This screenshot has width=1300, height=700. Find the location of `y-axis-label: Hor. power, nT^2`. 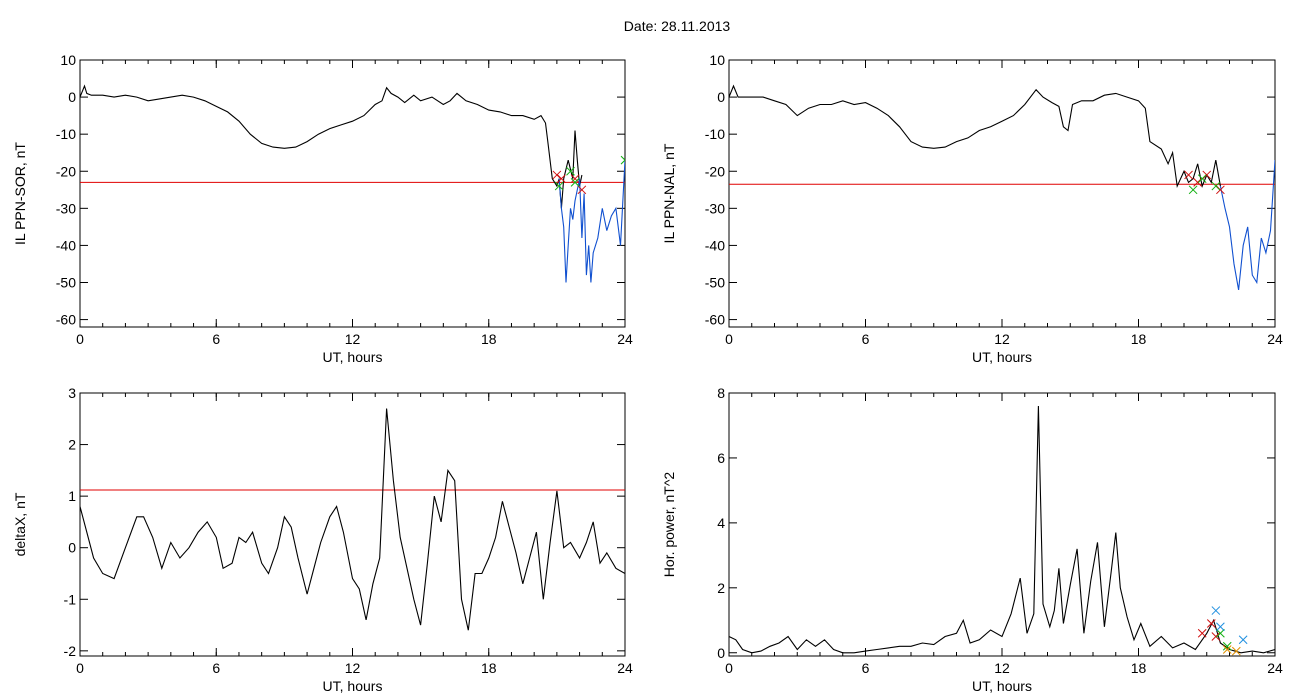

y-axis-label: Hor. power, nT^2 is located at coordinates (669, 525).